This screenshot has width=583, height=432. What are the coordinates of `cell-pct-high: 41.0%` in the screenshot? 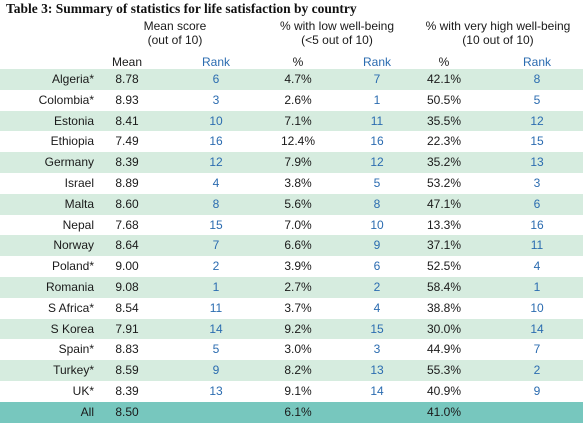 It's located at (444, 411).